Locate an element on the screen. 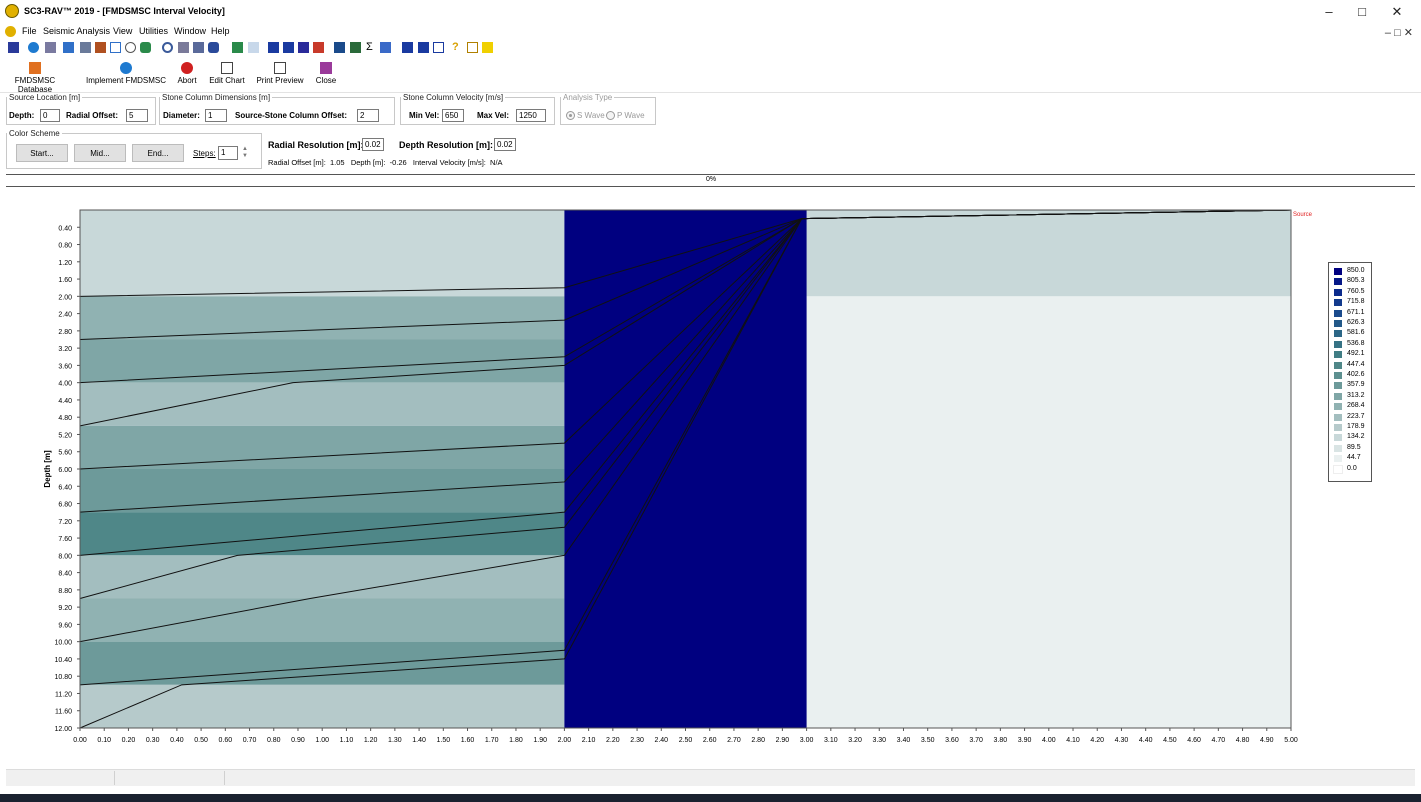 Image resolution: width=1421 pixels, height=802 pixels. book-red-icon is located at coordinates (318, 47).